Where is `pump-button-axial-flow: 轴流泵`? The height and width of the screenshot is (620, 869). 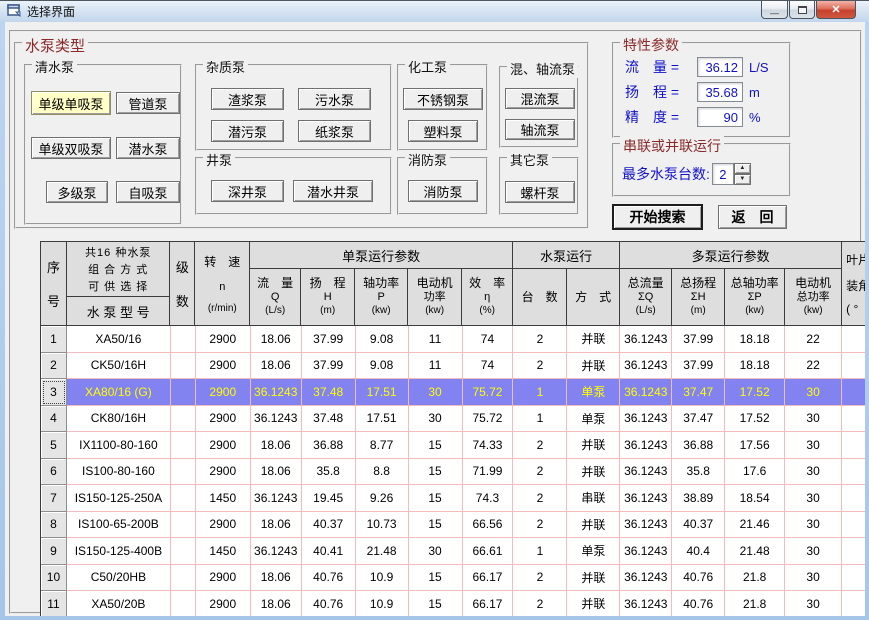
pump-button-axial-flow: 轴流泵 is located at coordinates (540, 129).